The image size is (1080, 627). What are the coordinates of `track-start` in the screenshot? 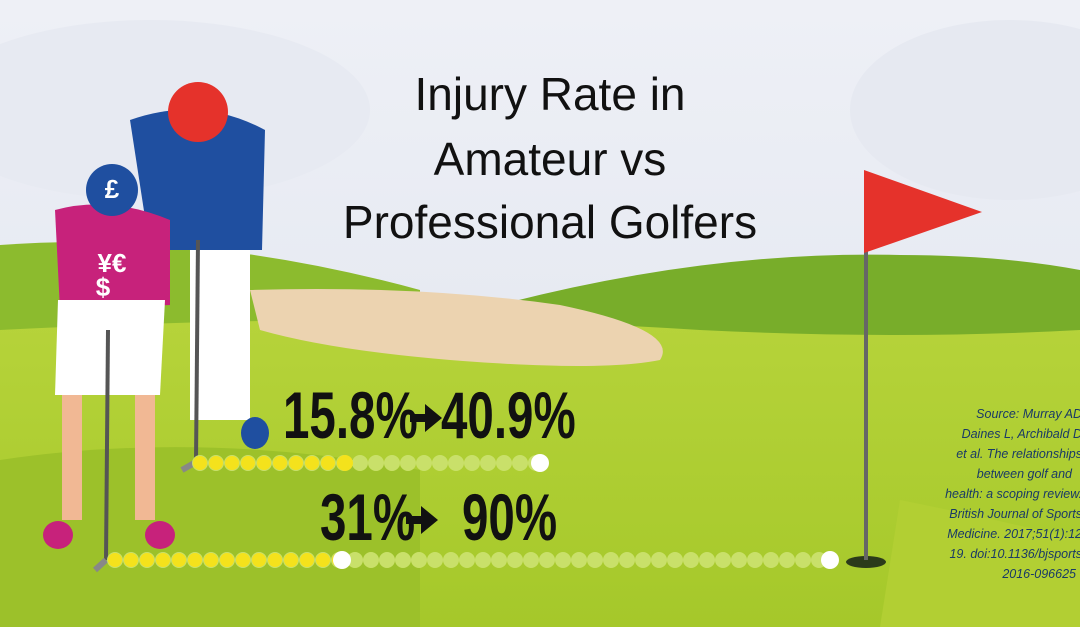 It's located at (345, 463).